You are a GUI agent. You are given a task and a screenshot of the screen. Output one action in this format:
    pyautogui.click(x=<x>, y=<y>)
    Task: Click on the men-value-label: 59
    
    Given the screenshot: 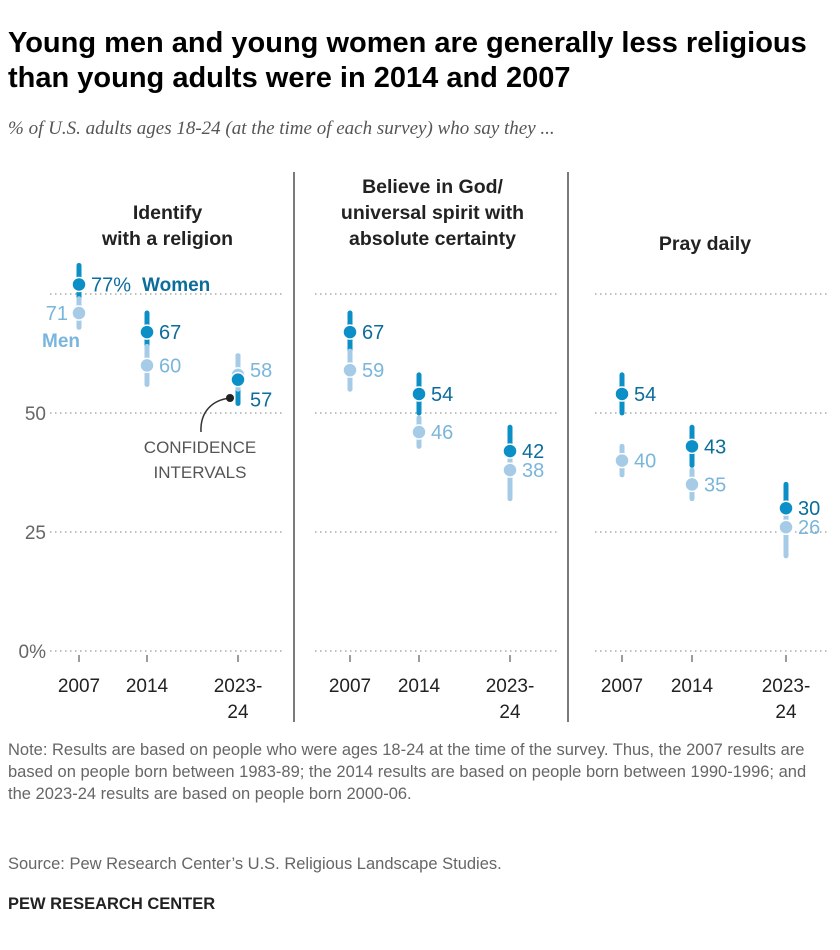 What is the action you would take?
    pyautogui.click(x=373, y=371)
    